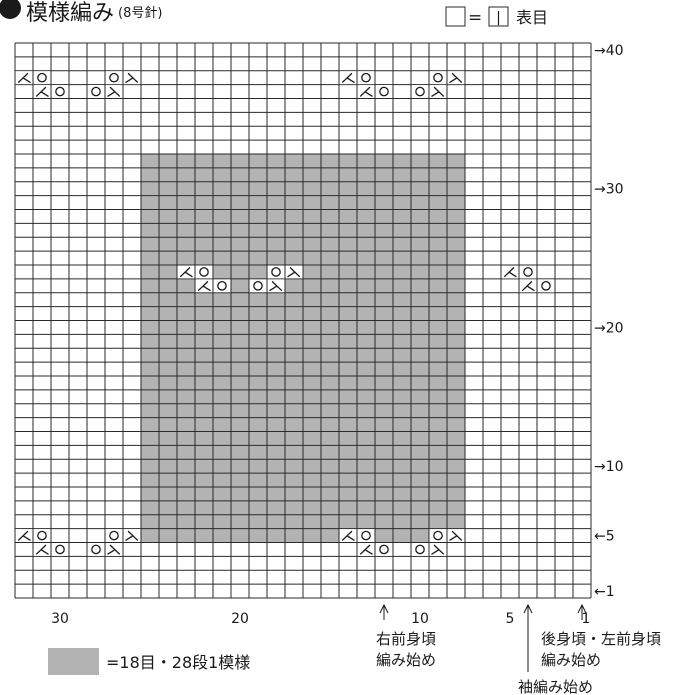 Image resolution: width=695 pixels, height=695 pixels. I want to click on column-label: 10, so click(420, 619).